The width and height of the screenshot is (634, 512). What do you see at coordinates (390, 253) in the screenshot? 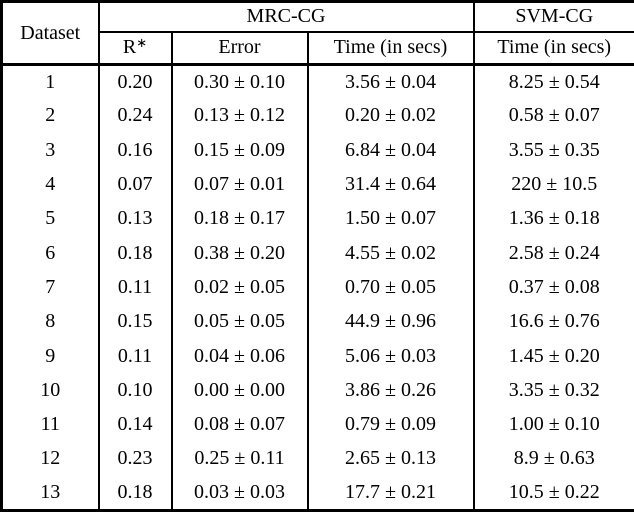
I see `cell-time-mrc: 4.55 ± 0.02` at bounding box center [390, 253].